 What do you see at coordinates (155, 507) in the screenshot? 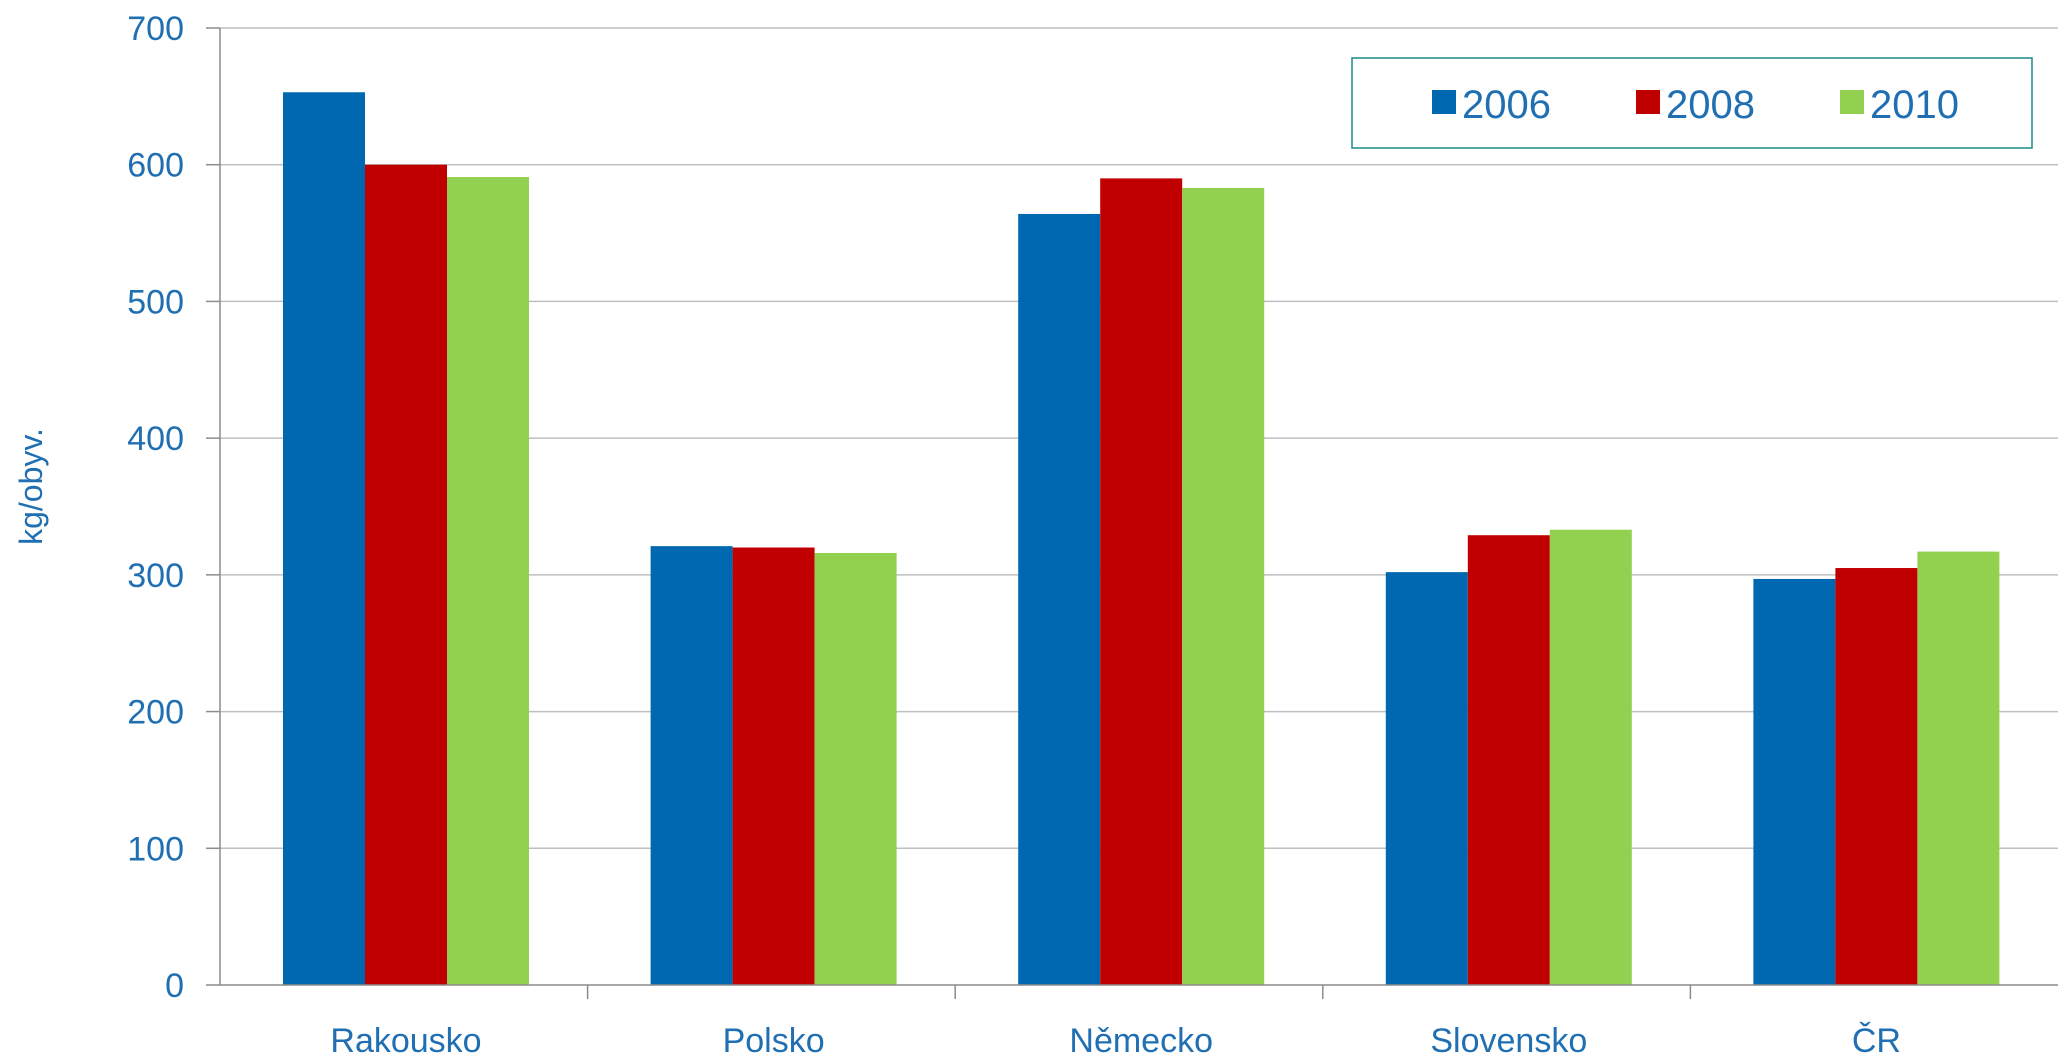
I see `y-tick-labels: 0 100 200 300 400 500 600 700` at bounding box center [155, 507].